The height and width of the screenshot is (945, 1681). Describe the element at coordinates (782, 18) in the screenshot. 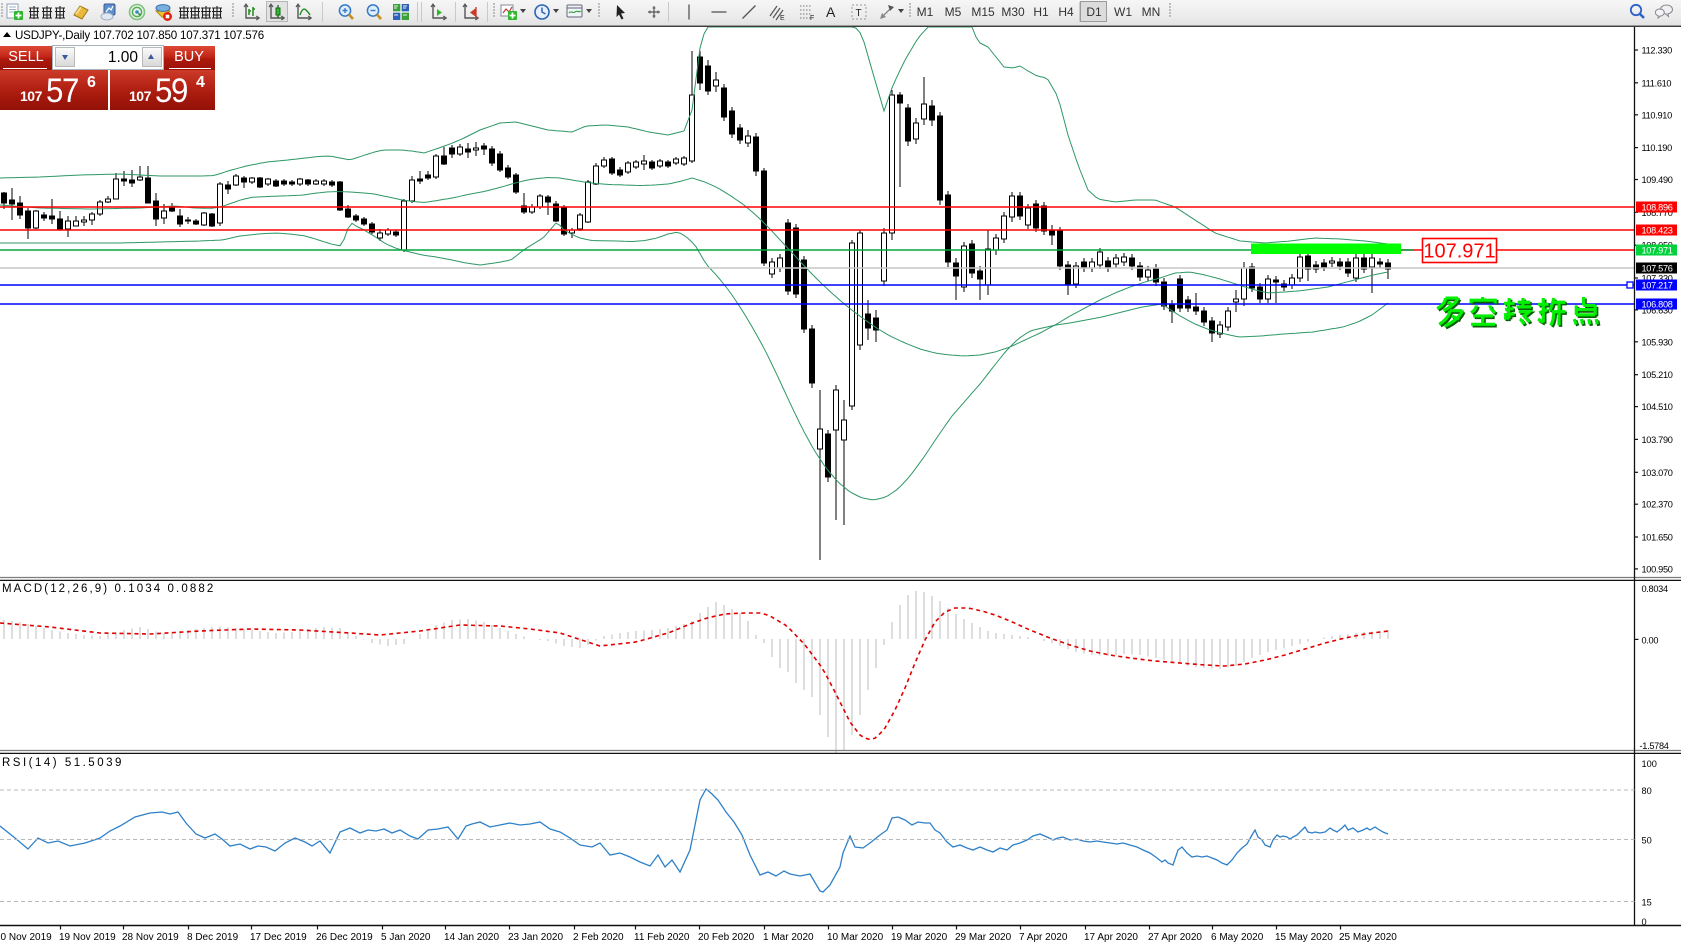

I see `svg-text: E` at that location.